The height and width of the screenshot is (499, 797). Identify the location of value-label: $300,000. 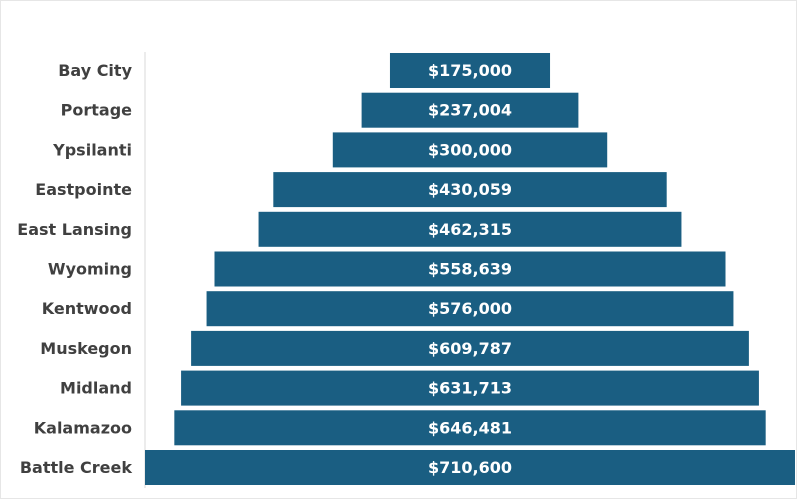
(470, 149).